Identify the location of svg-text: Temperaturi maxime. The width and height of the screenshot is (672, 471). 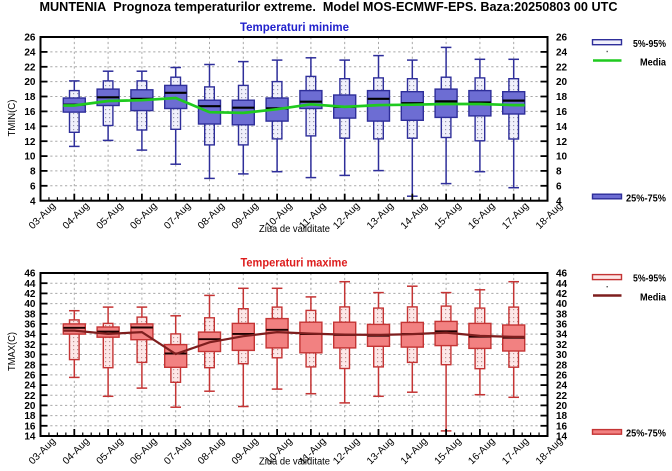
(294, 262).